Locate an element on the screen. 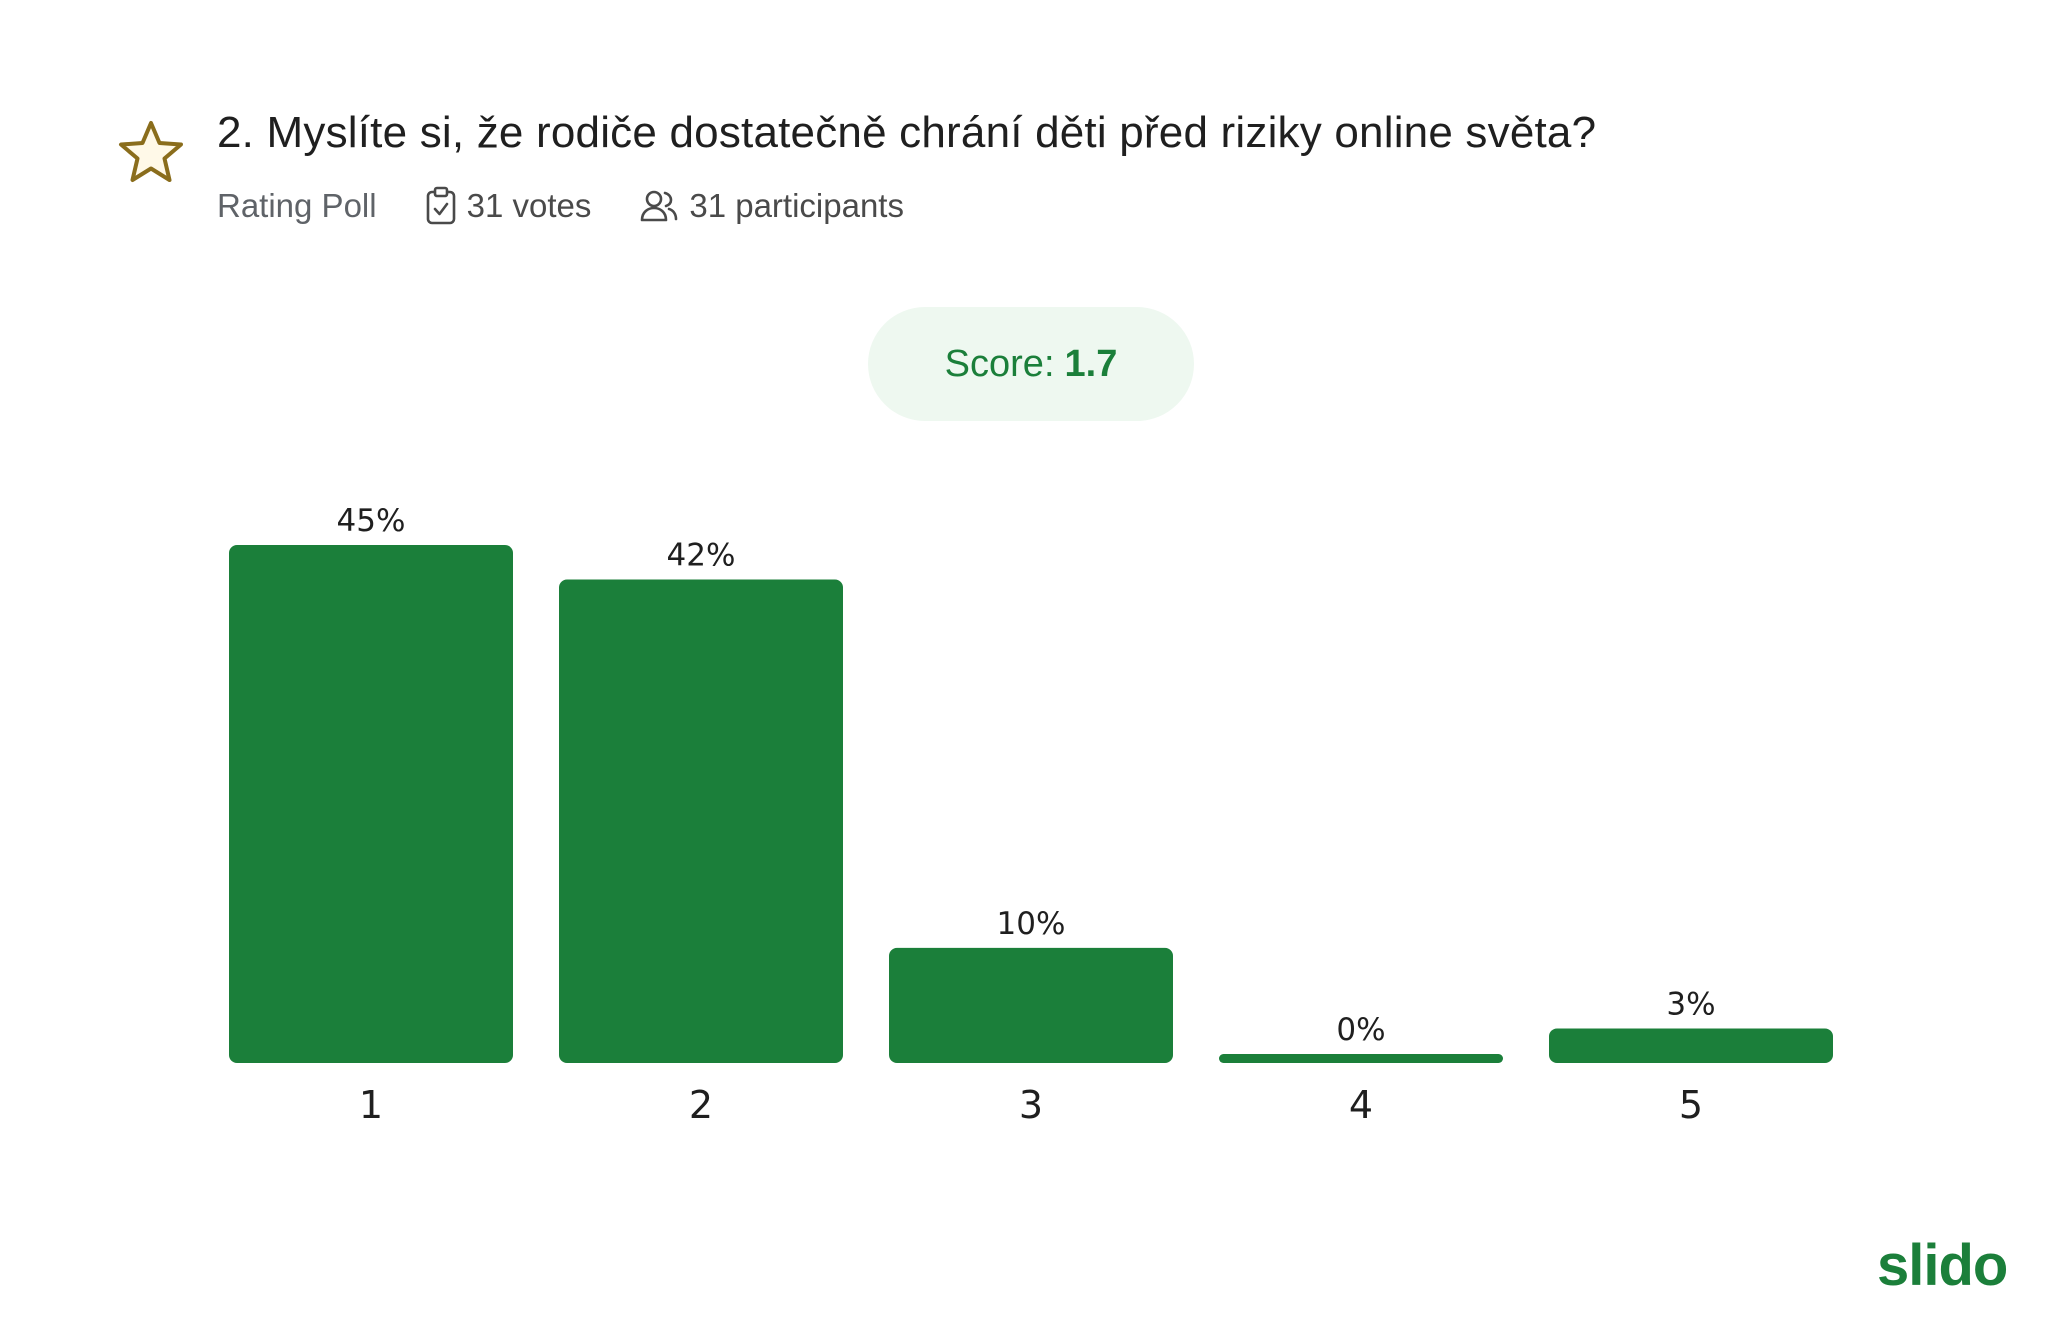 This screenshot has height=1339, width=2048. participants-count: 31 participants is located at coordinates (771, 206).